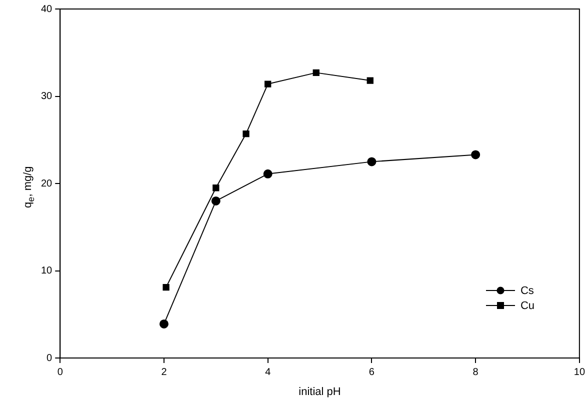 Image resolution: width=588 pixels, height=407 pixels. Describe the element at coordinates (527, 290) in the screenshot. I see `legend-label: Cs` at that location.